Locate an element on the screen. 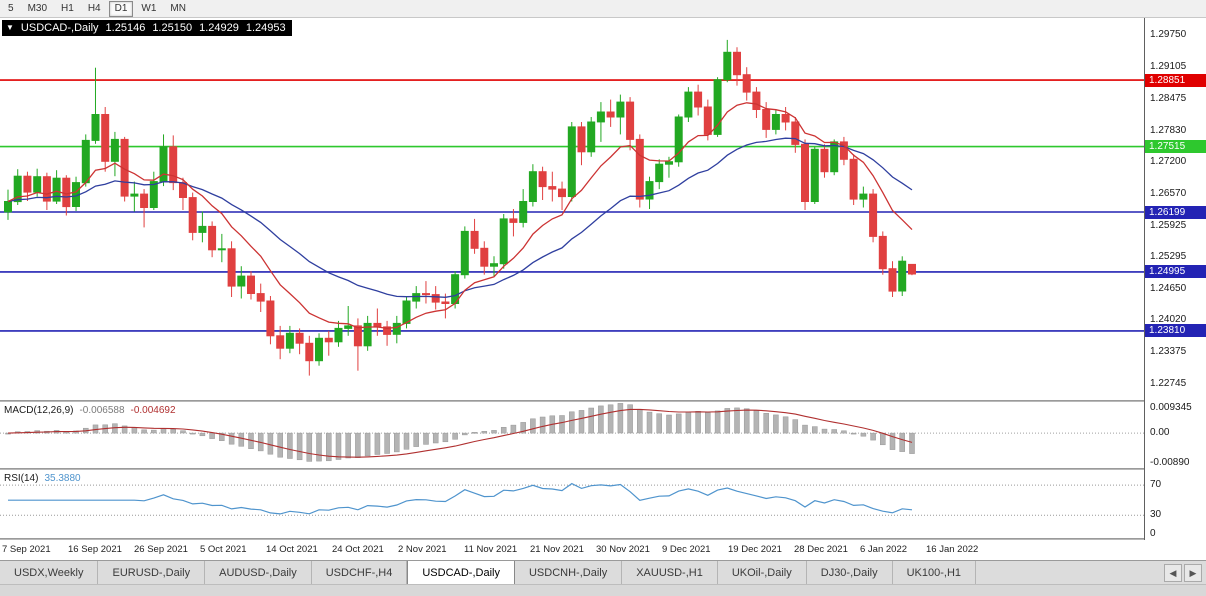 The image size is (1206, 596). price-tick: 1.28475 is located at coordinates (1168, 98).